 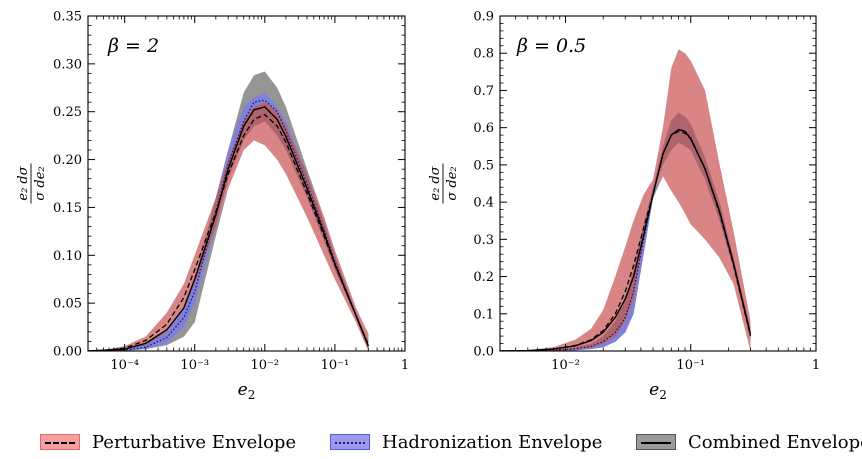 I want to click on legend-label-perturbative: Perturbative Envelope, so click(x=194, y=442).